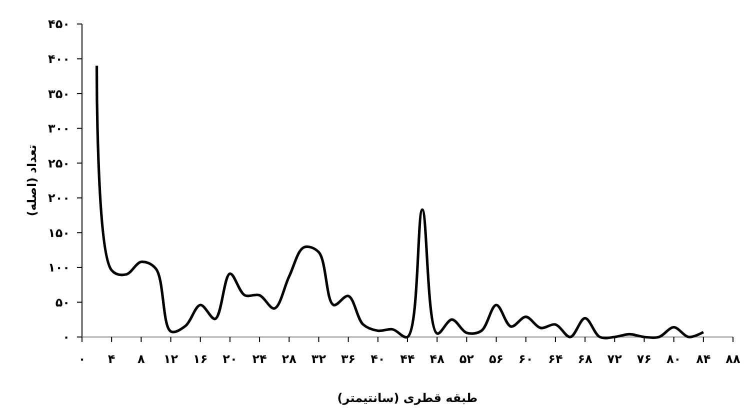 The image size is (747, 414). I want to click on x-tick-label: ۴۰, so click(378, 359).